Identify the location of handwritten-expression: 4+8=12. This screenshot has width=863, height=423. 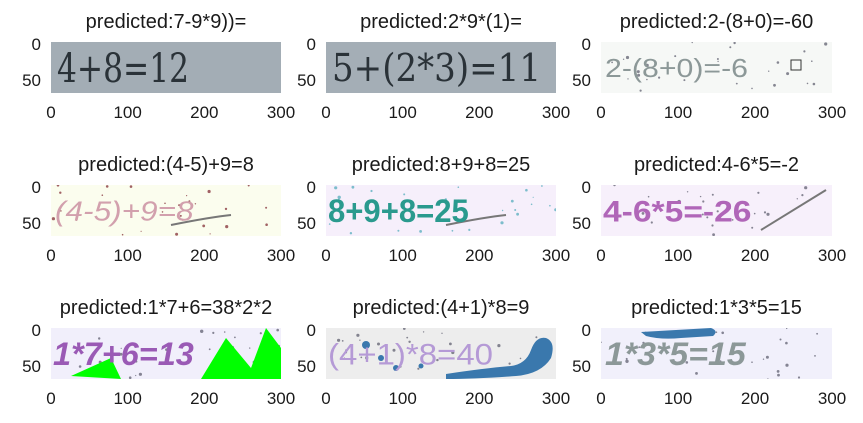
(123, 69).